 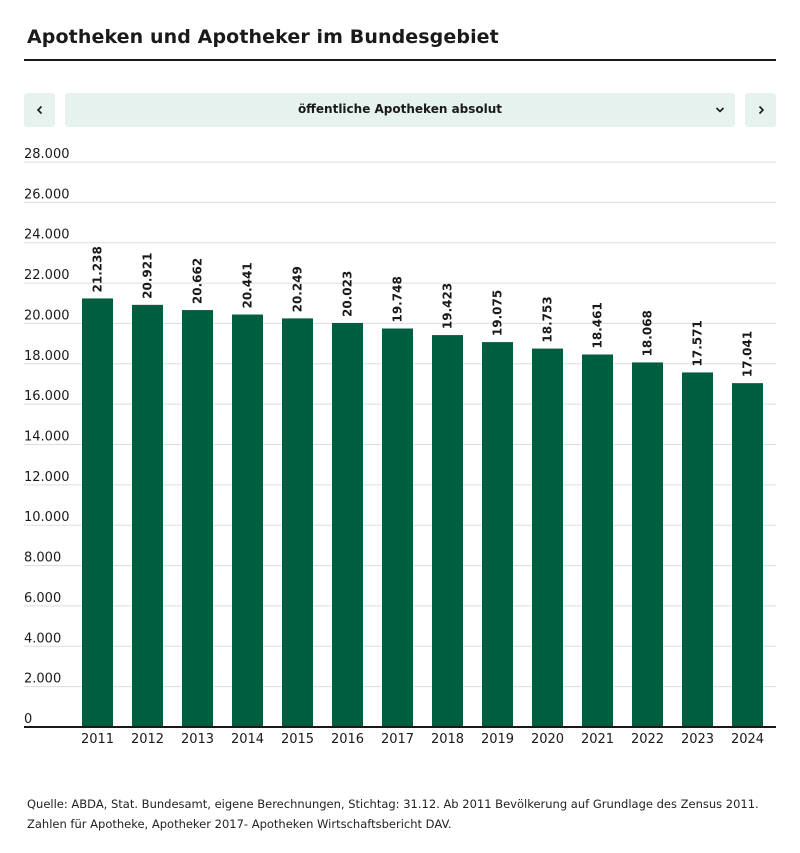 What do you see at coordinates (148, 276) in the screenshot?
I see `bar-value-label: 20.921` at bounding box center [148, 276].